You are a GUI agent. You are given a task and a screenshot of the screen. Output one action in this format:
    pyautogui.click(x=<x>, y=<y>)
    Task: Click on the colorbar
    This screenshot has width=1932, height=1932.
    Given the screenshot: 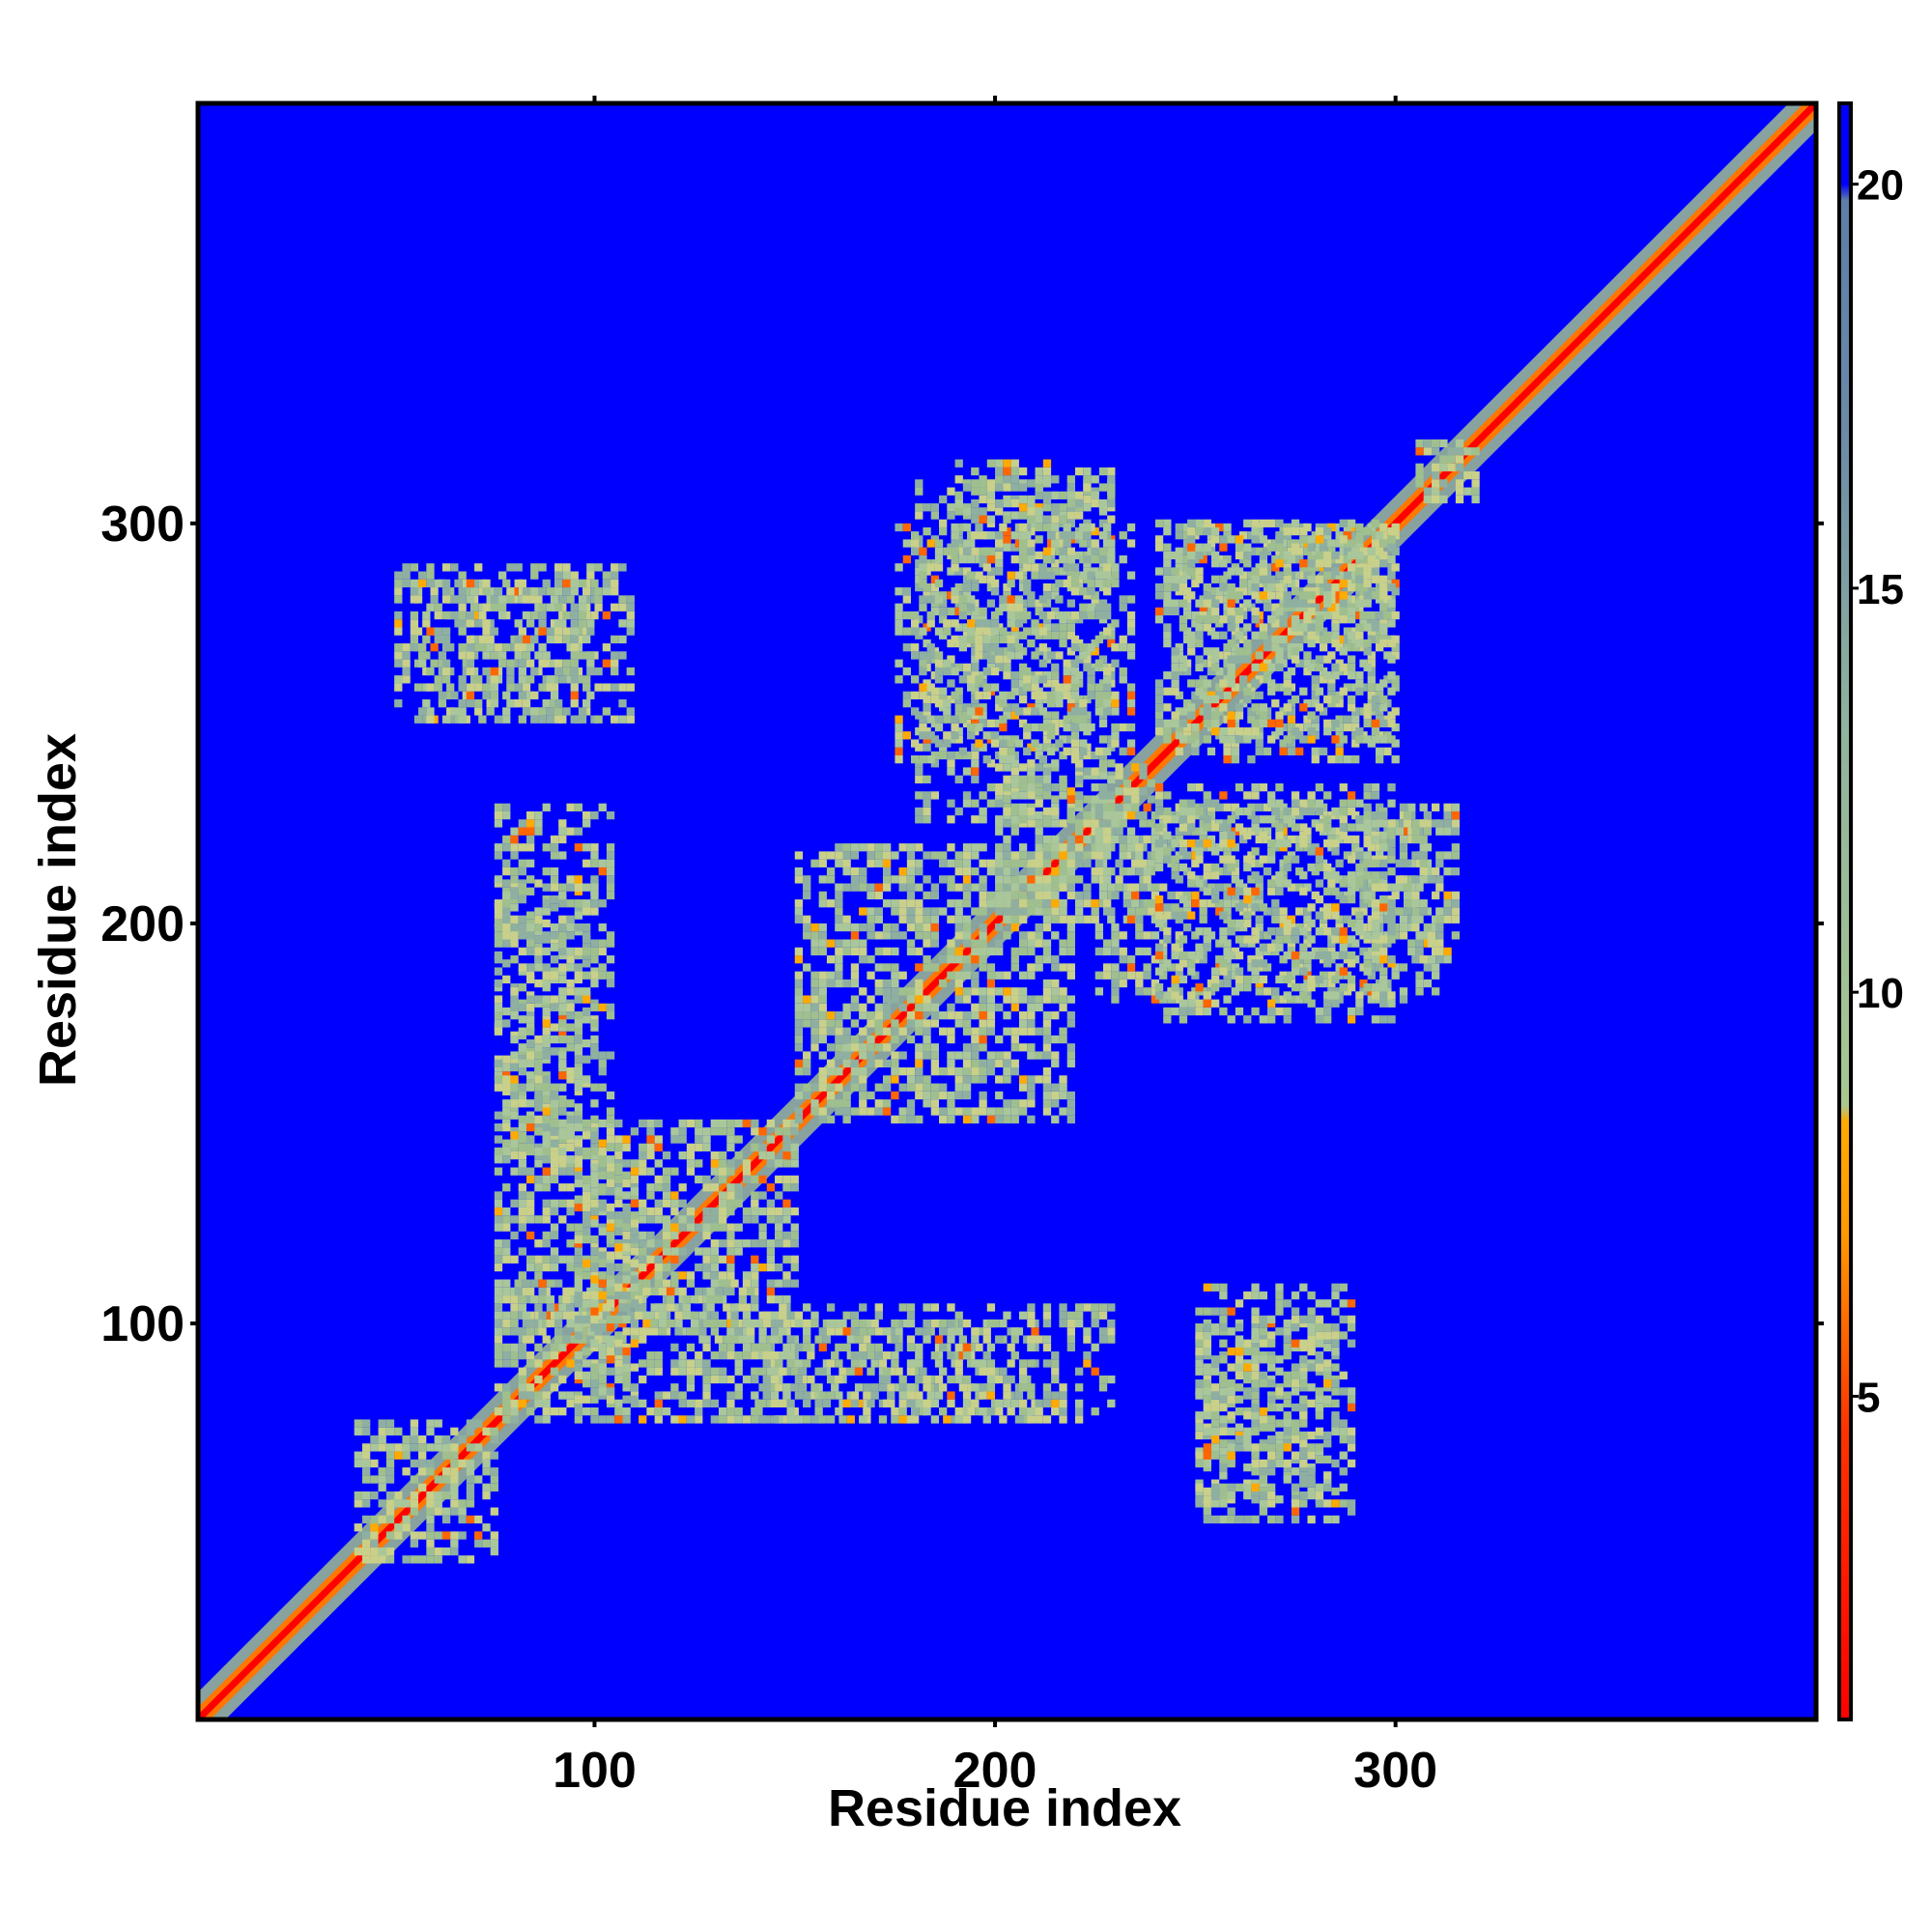 What is the action you would take?
    pyautogui.click(x=1845, y=911)
    